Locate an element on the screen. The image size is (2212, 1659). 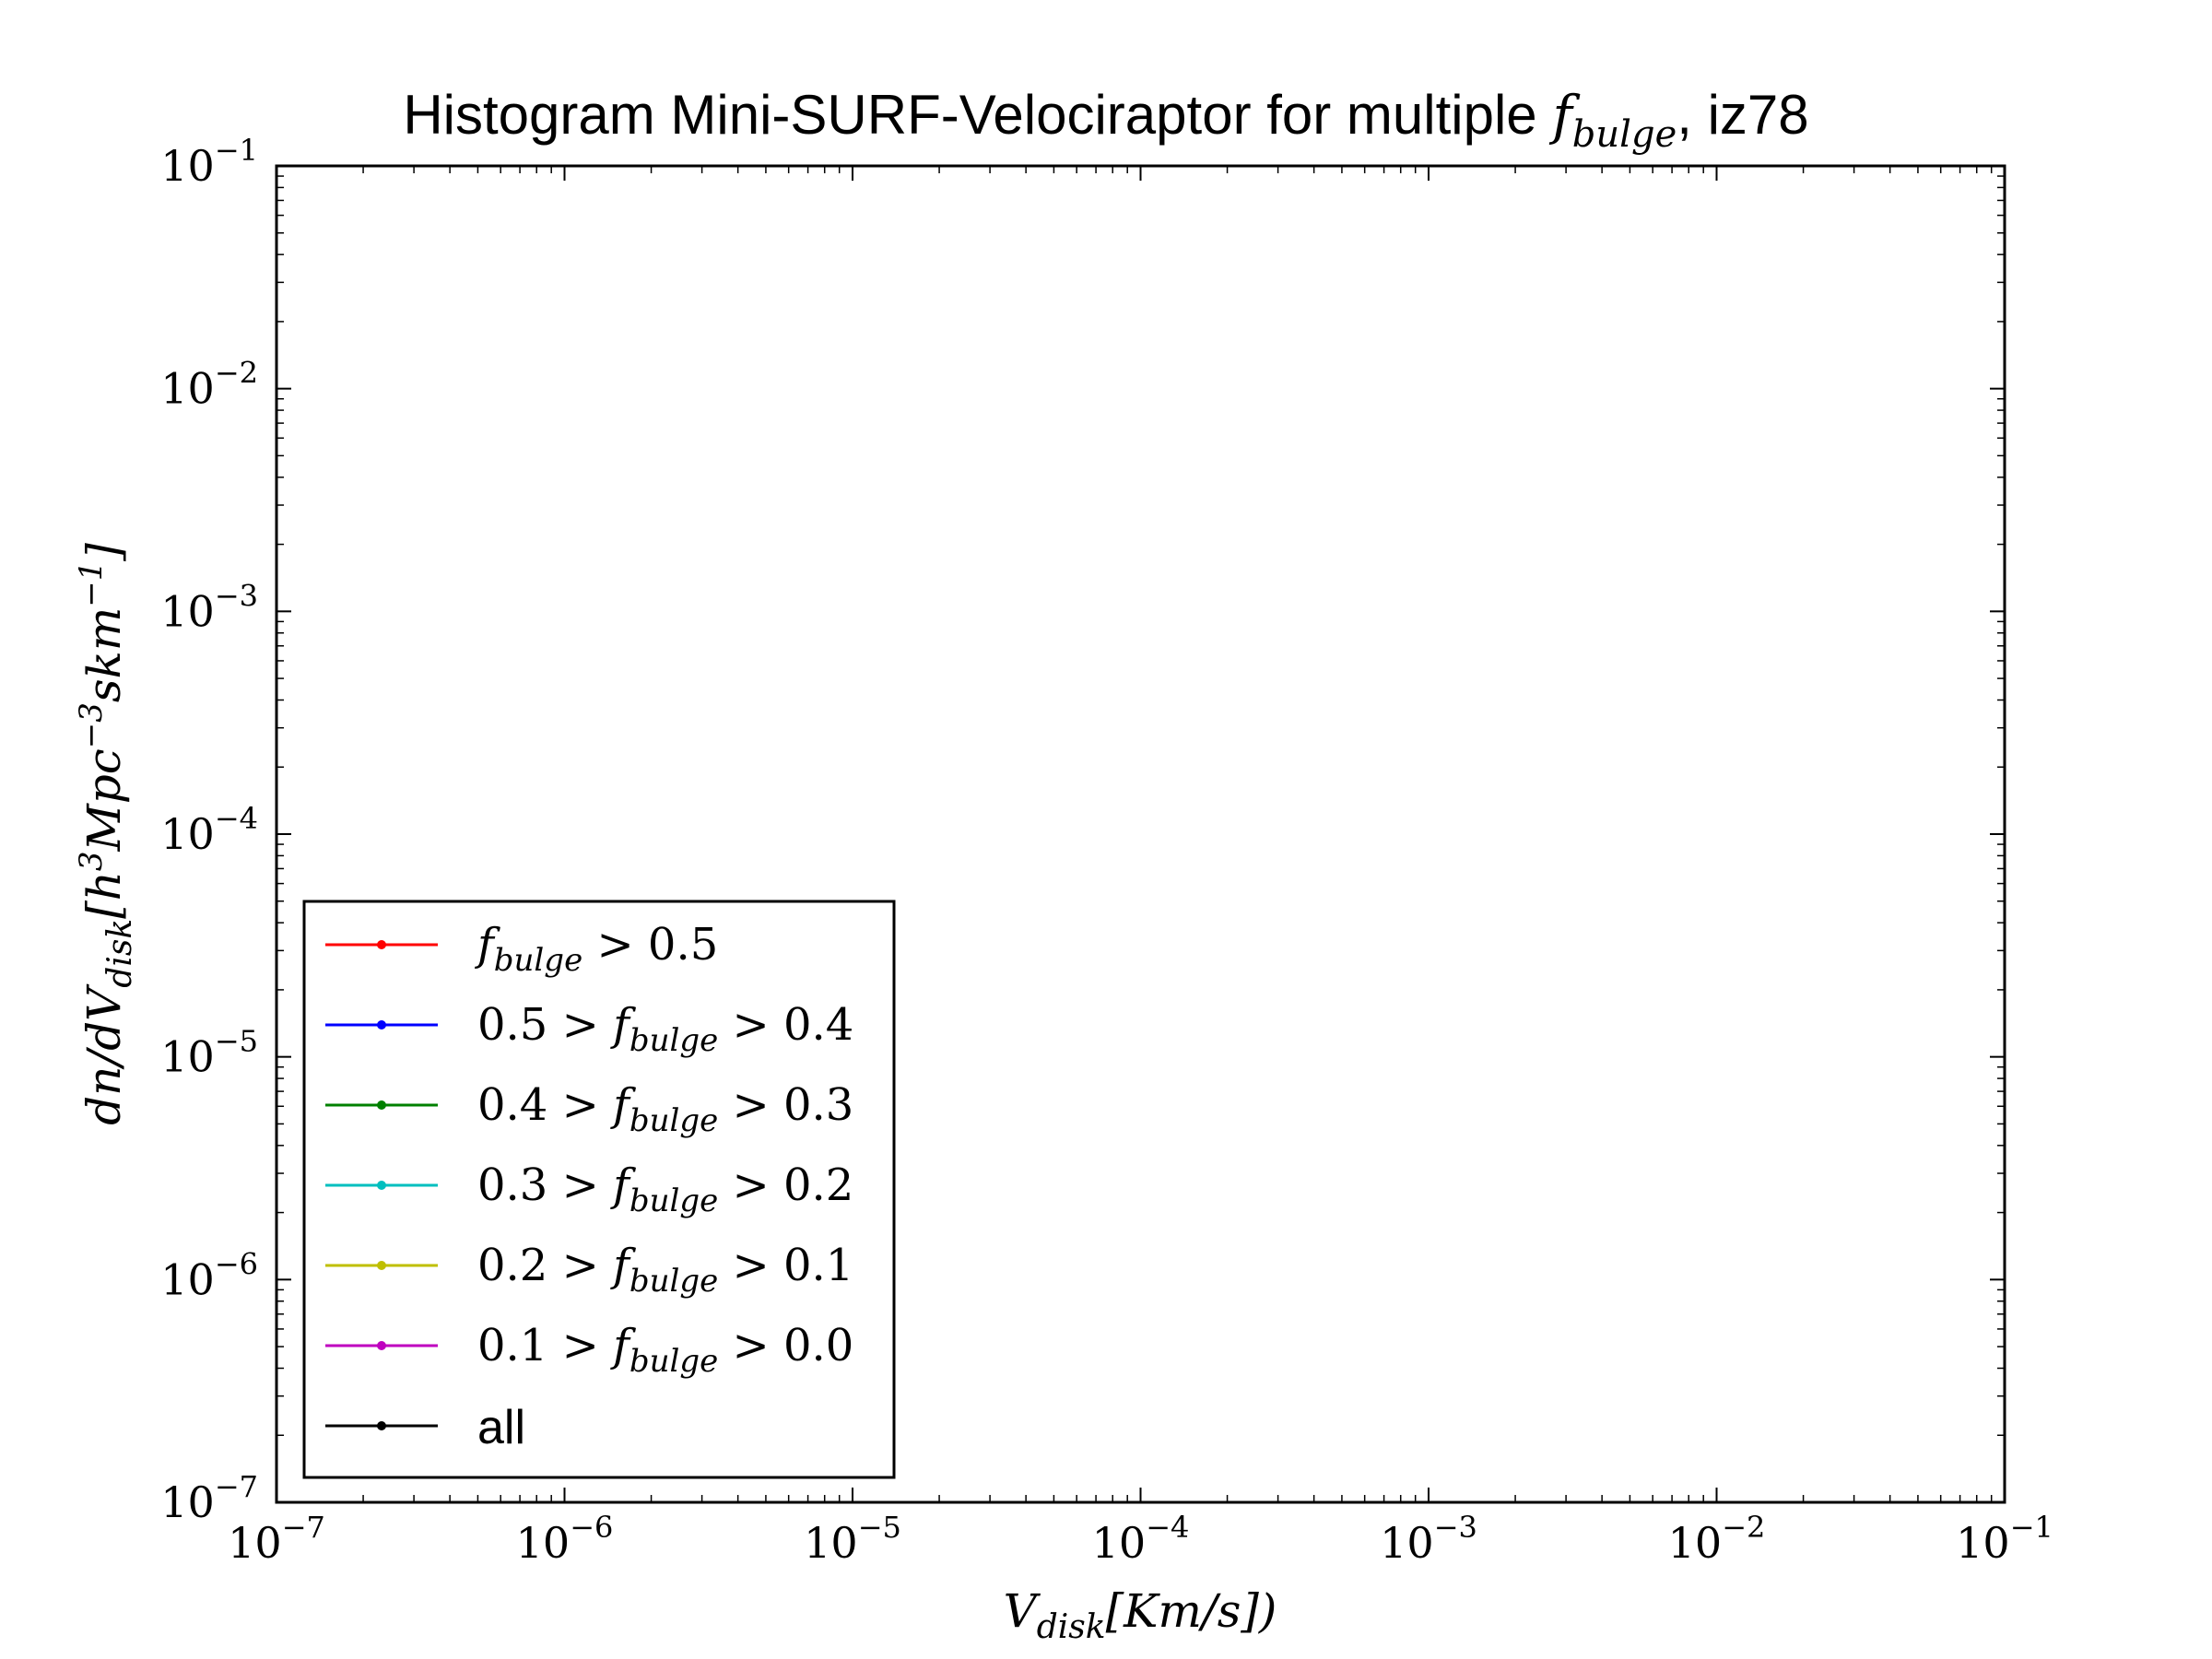
legend-box is located at coordinates (599, 1189).